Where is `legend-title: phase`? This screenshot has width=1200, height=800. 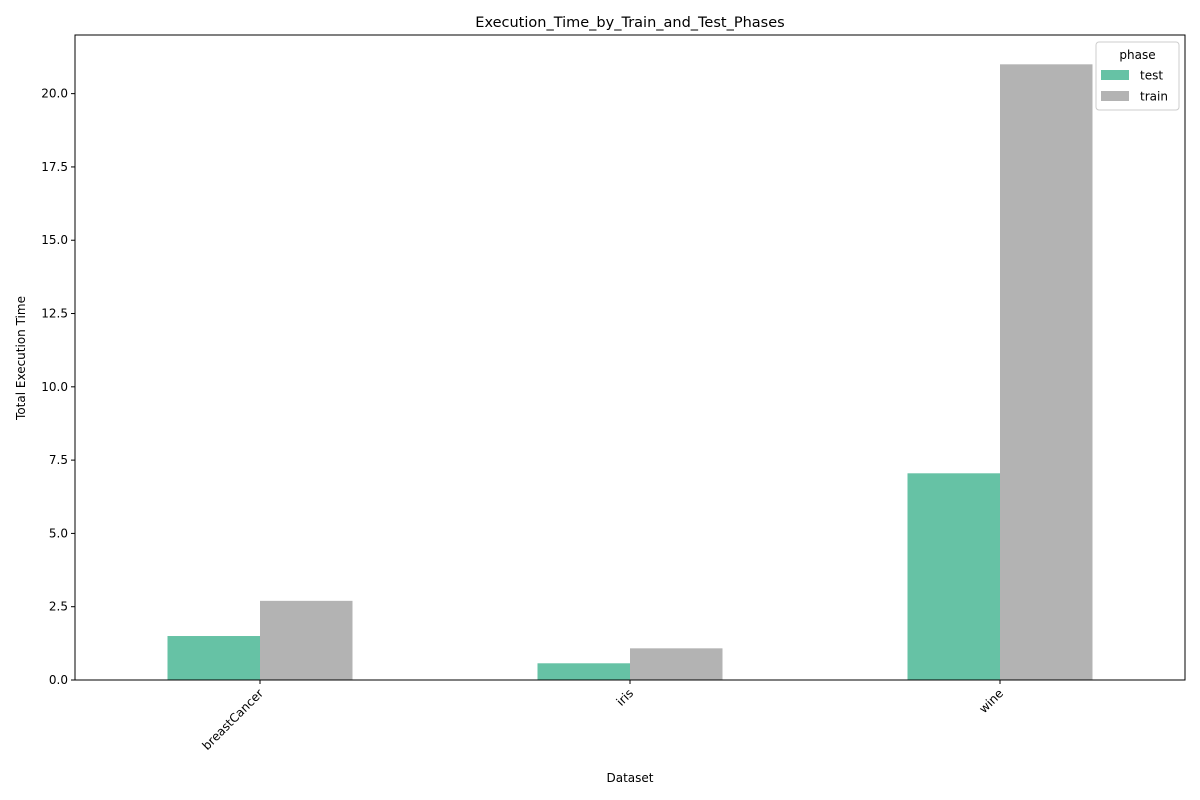
legend-title: phase is located at coordinates (1137, 55).